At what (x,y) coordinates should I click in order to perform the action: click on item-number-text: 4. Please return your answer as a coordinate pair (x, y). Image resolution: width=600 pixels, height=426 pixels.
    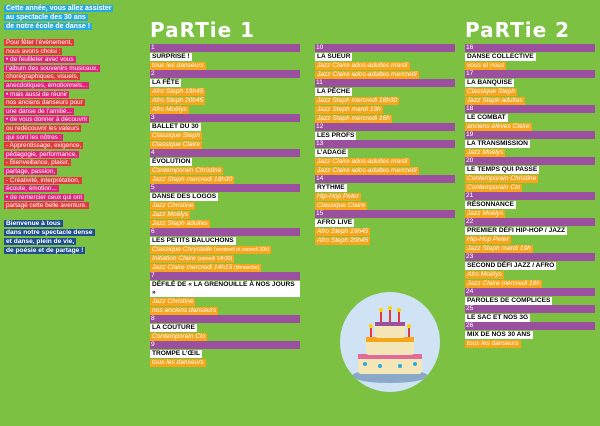
    Looking at the image, I should click on (153, 152).